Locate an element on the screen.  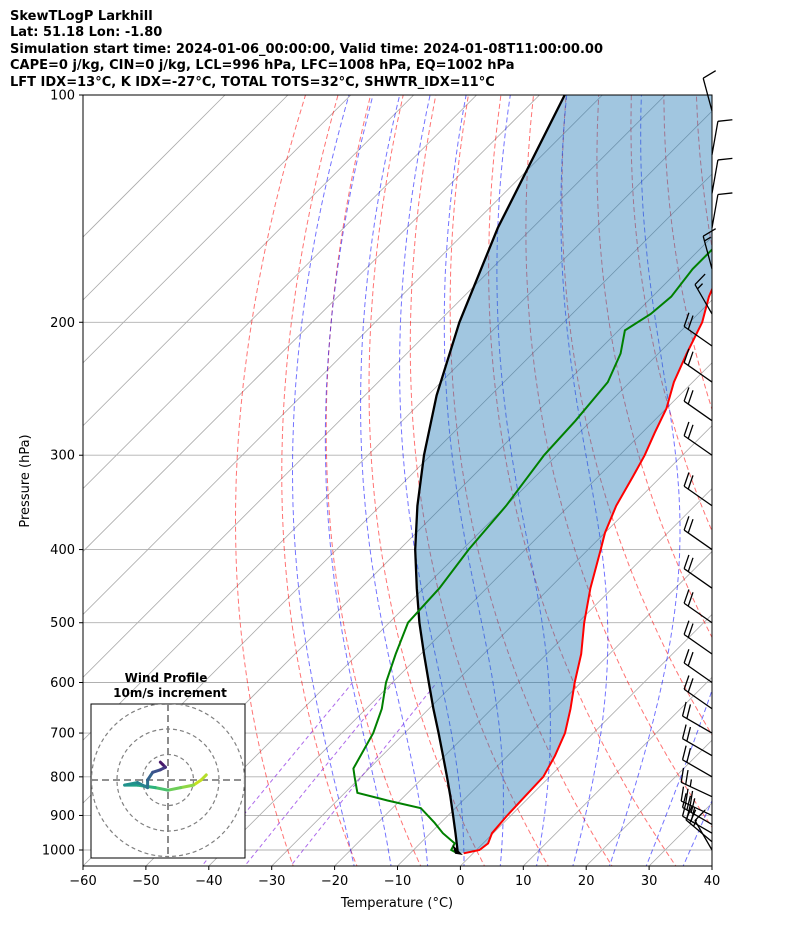
y-tick-label: 400 is located at coordinates (62, 550).